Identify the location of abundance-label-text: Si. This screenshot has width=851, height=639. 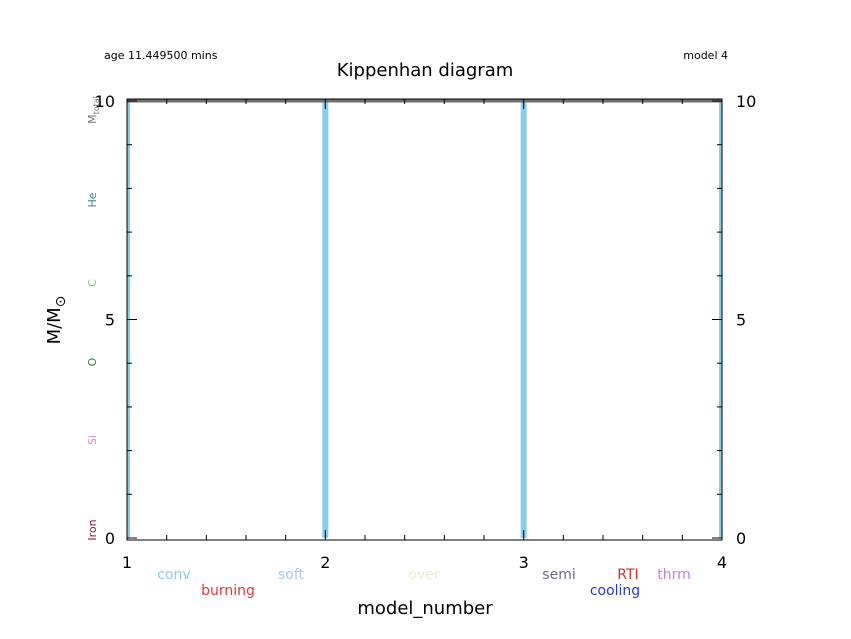
(92, 440).